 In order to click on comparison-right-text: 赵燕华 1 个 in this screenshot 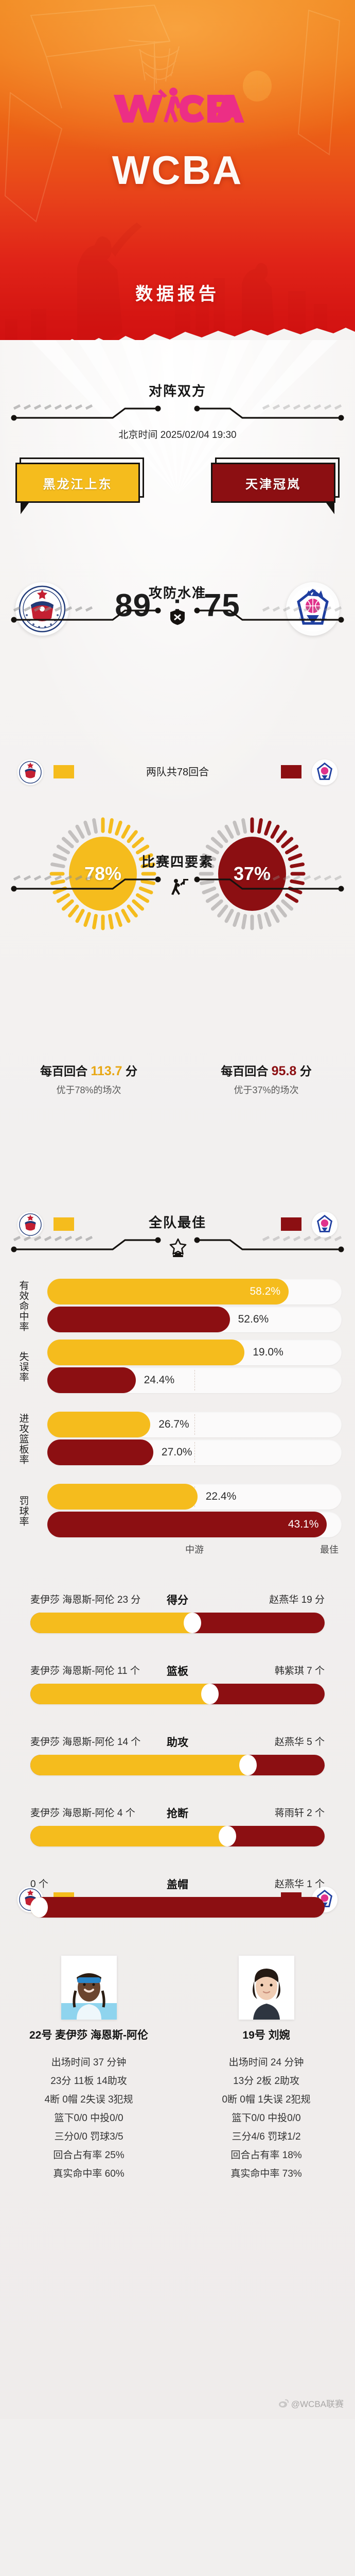, I will do `click(299, 1884)`.